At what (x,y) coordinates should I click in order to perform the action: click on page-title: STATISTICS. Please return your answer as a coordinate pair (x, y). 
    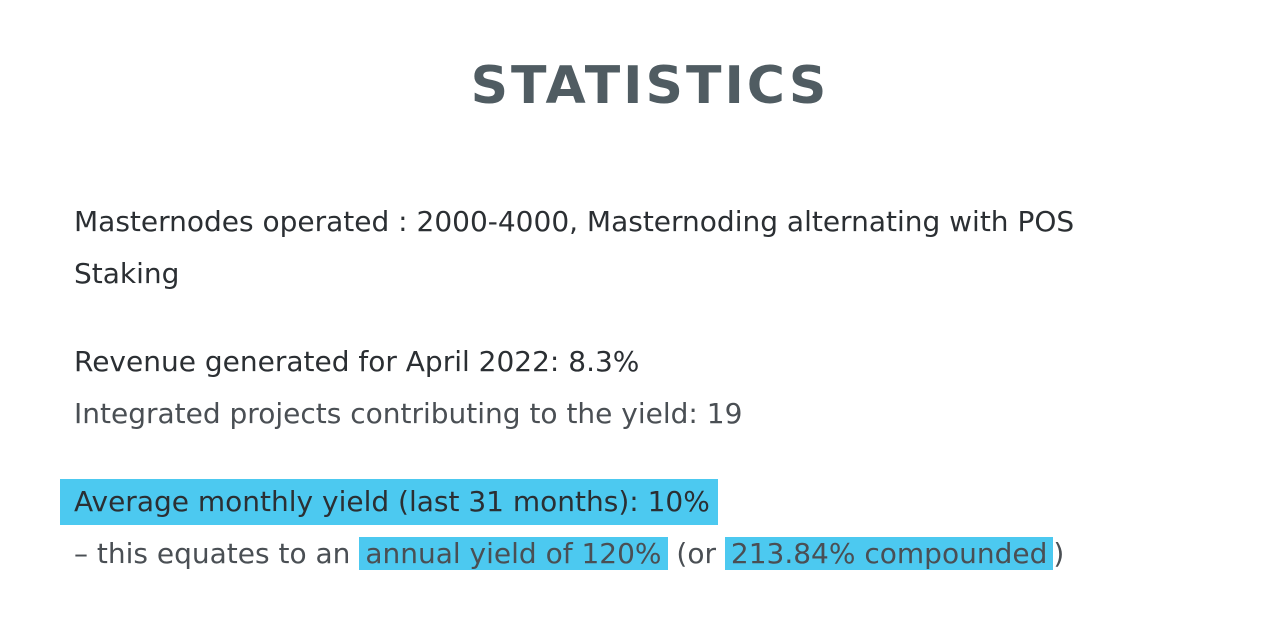
    Looking at the image, I should click on (650, 86).